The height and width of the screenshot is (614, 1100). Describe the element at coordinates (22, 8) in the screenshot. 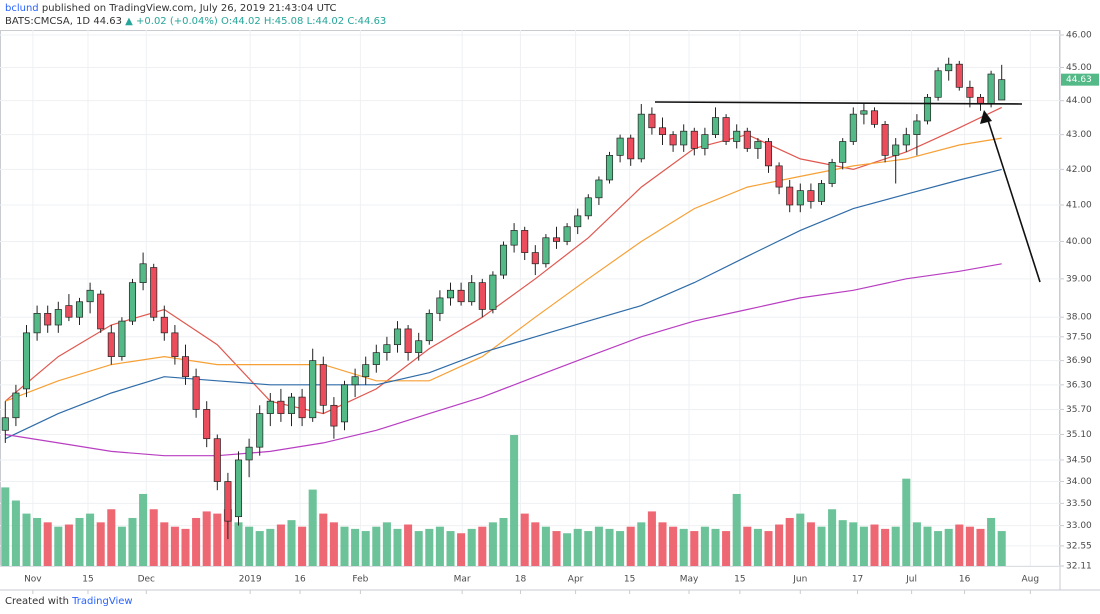

I see `author: bclund` at that location.